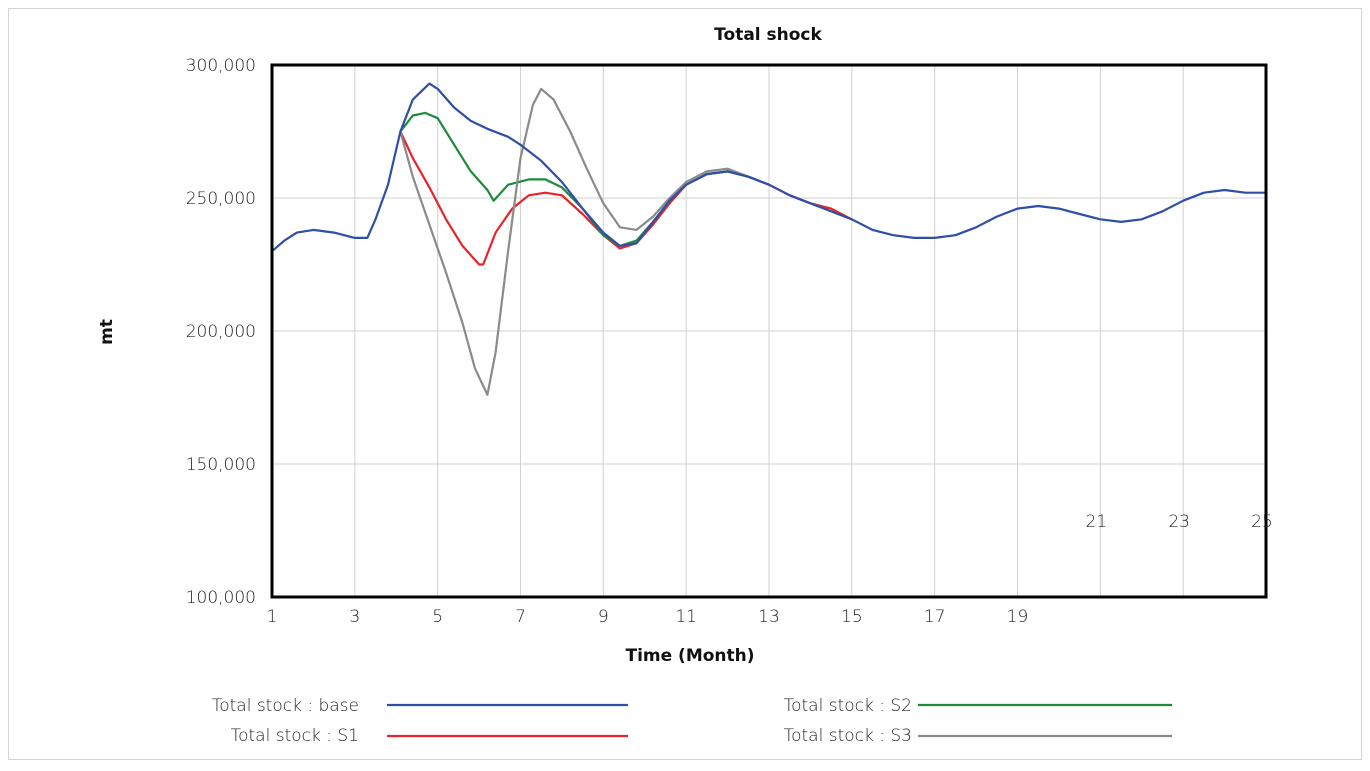 The height and width of the screenshot is (771, 1370). Describe the element at coordinates (429, 736) in the screenshot. I see `legend-item: Total stock : S1` at that location.